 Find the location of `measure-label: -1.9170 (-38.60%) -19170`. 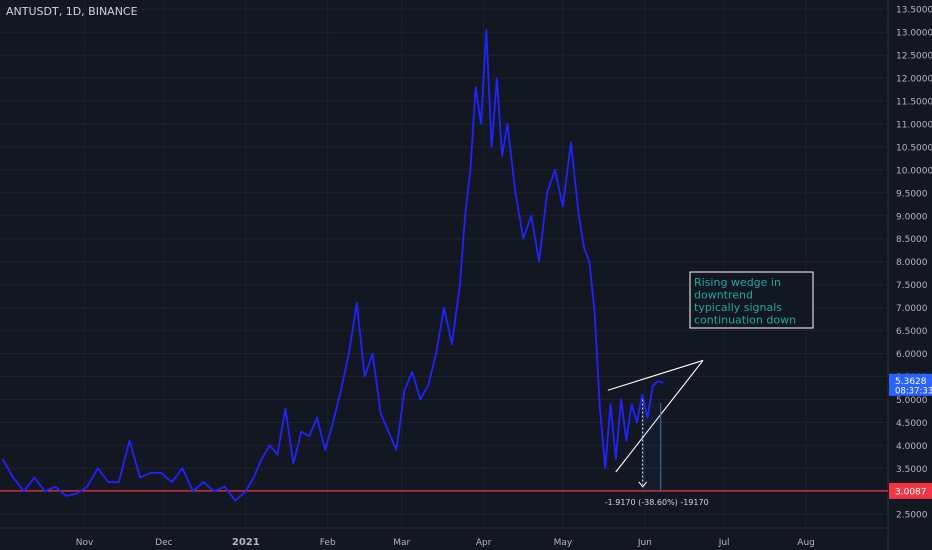

measure-label: -1.9170 (-38.60%) -19170 is located at coordinates (657, 502).